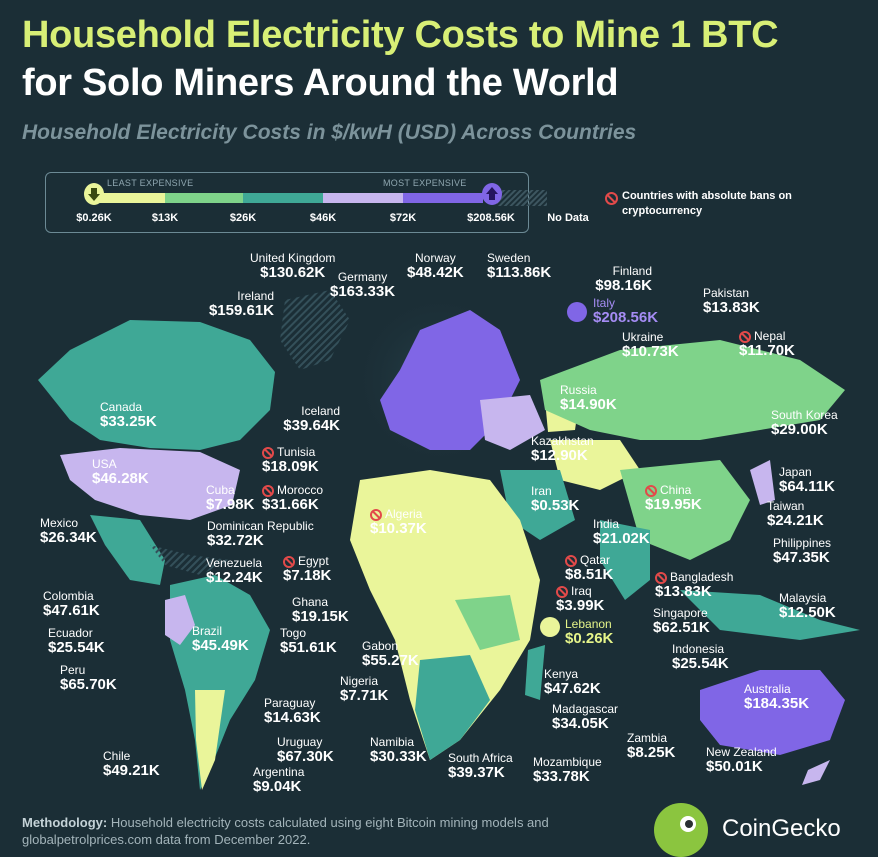  I want to click on country-label-germany: Germany $163.33K, so click(363, 285).